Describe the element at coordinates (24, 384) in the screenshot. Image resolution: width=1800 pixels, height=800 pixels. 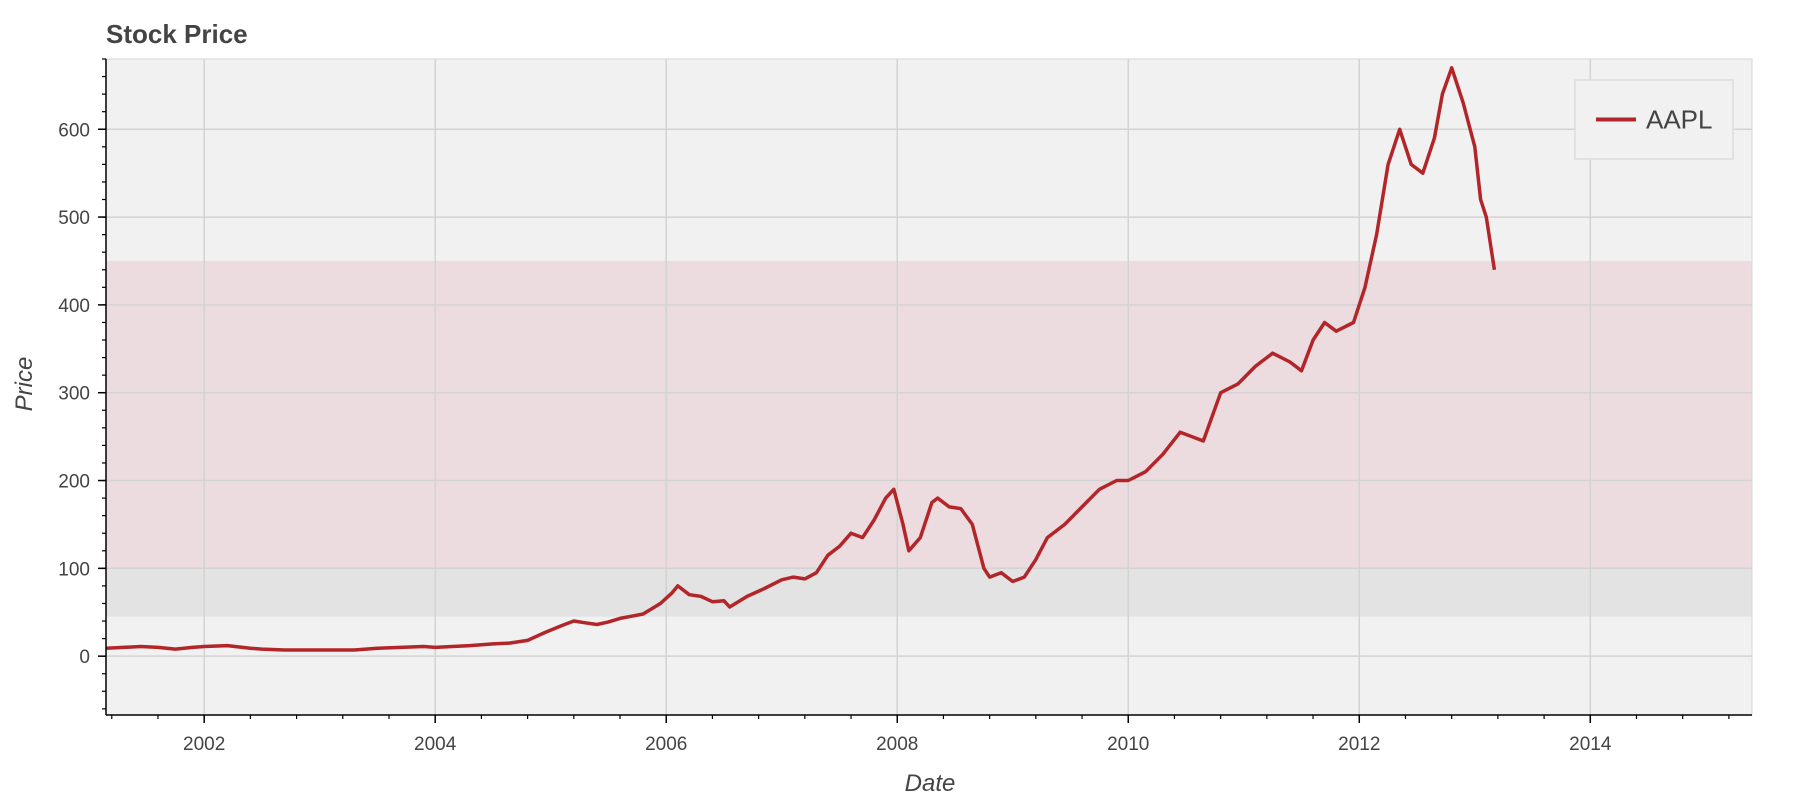
I see `y-axis-title: Price` at that location.